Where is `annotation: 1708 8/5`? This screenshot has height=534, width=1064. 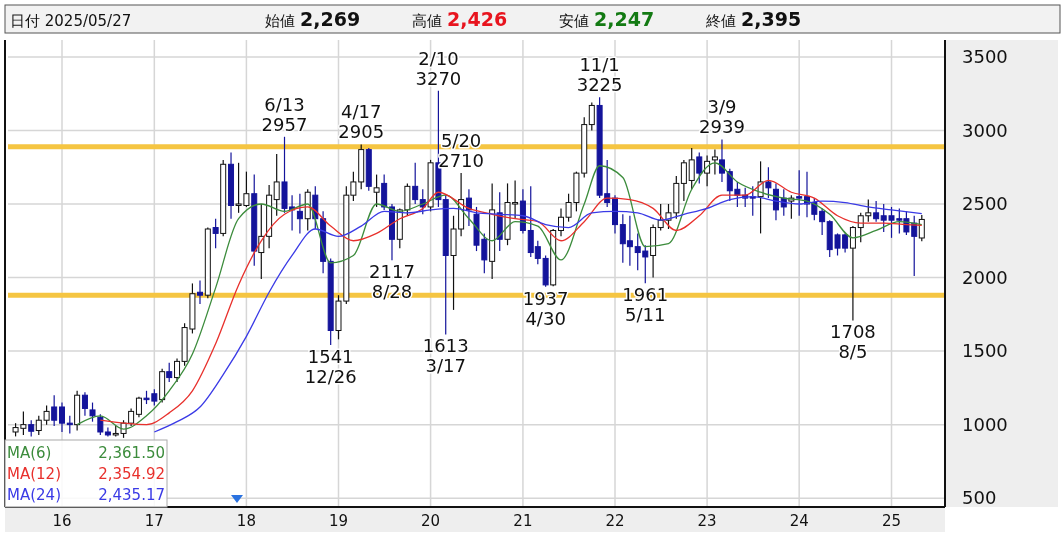
annotation: 1708 8/5 is located at coordinates (853, 342).